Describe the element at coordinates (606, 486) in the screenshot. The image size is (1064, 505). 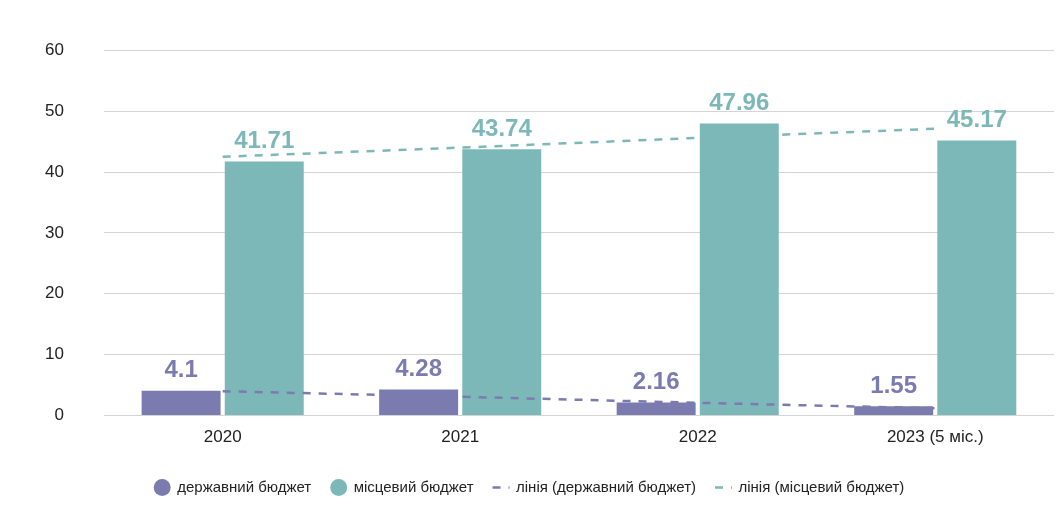
I see `legend-label: лінія (державний бюджет)` at that location.